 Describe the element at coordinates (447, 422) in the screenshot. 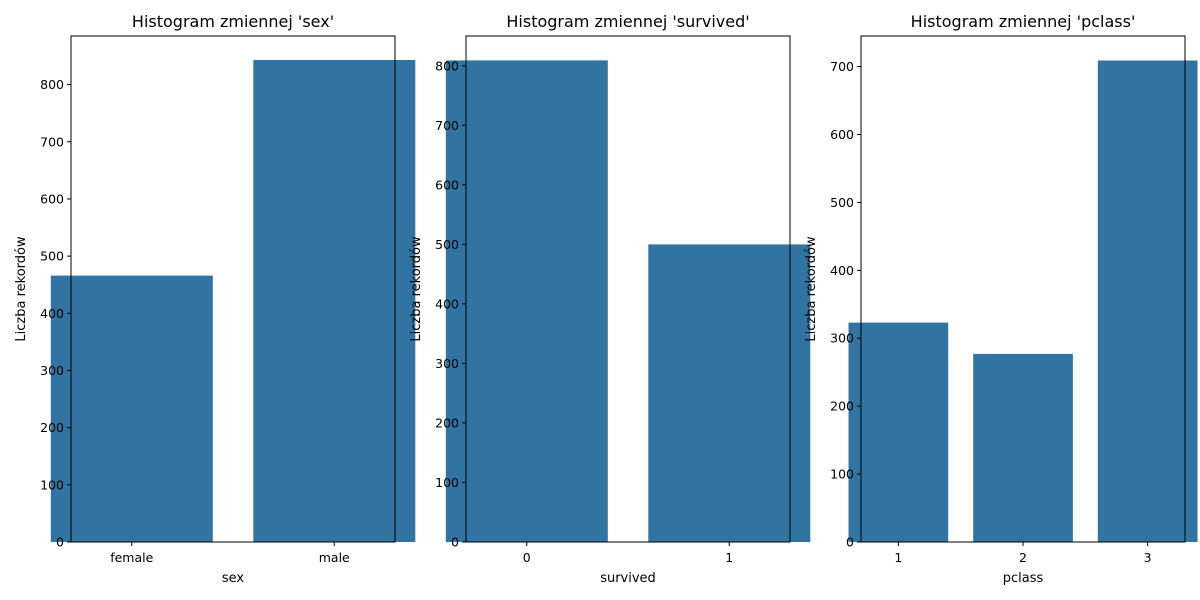

I see `ytick-label-survived-200: 200` at that location.